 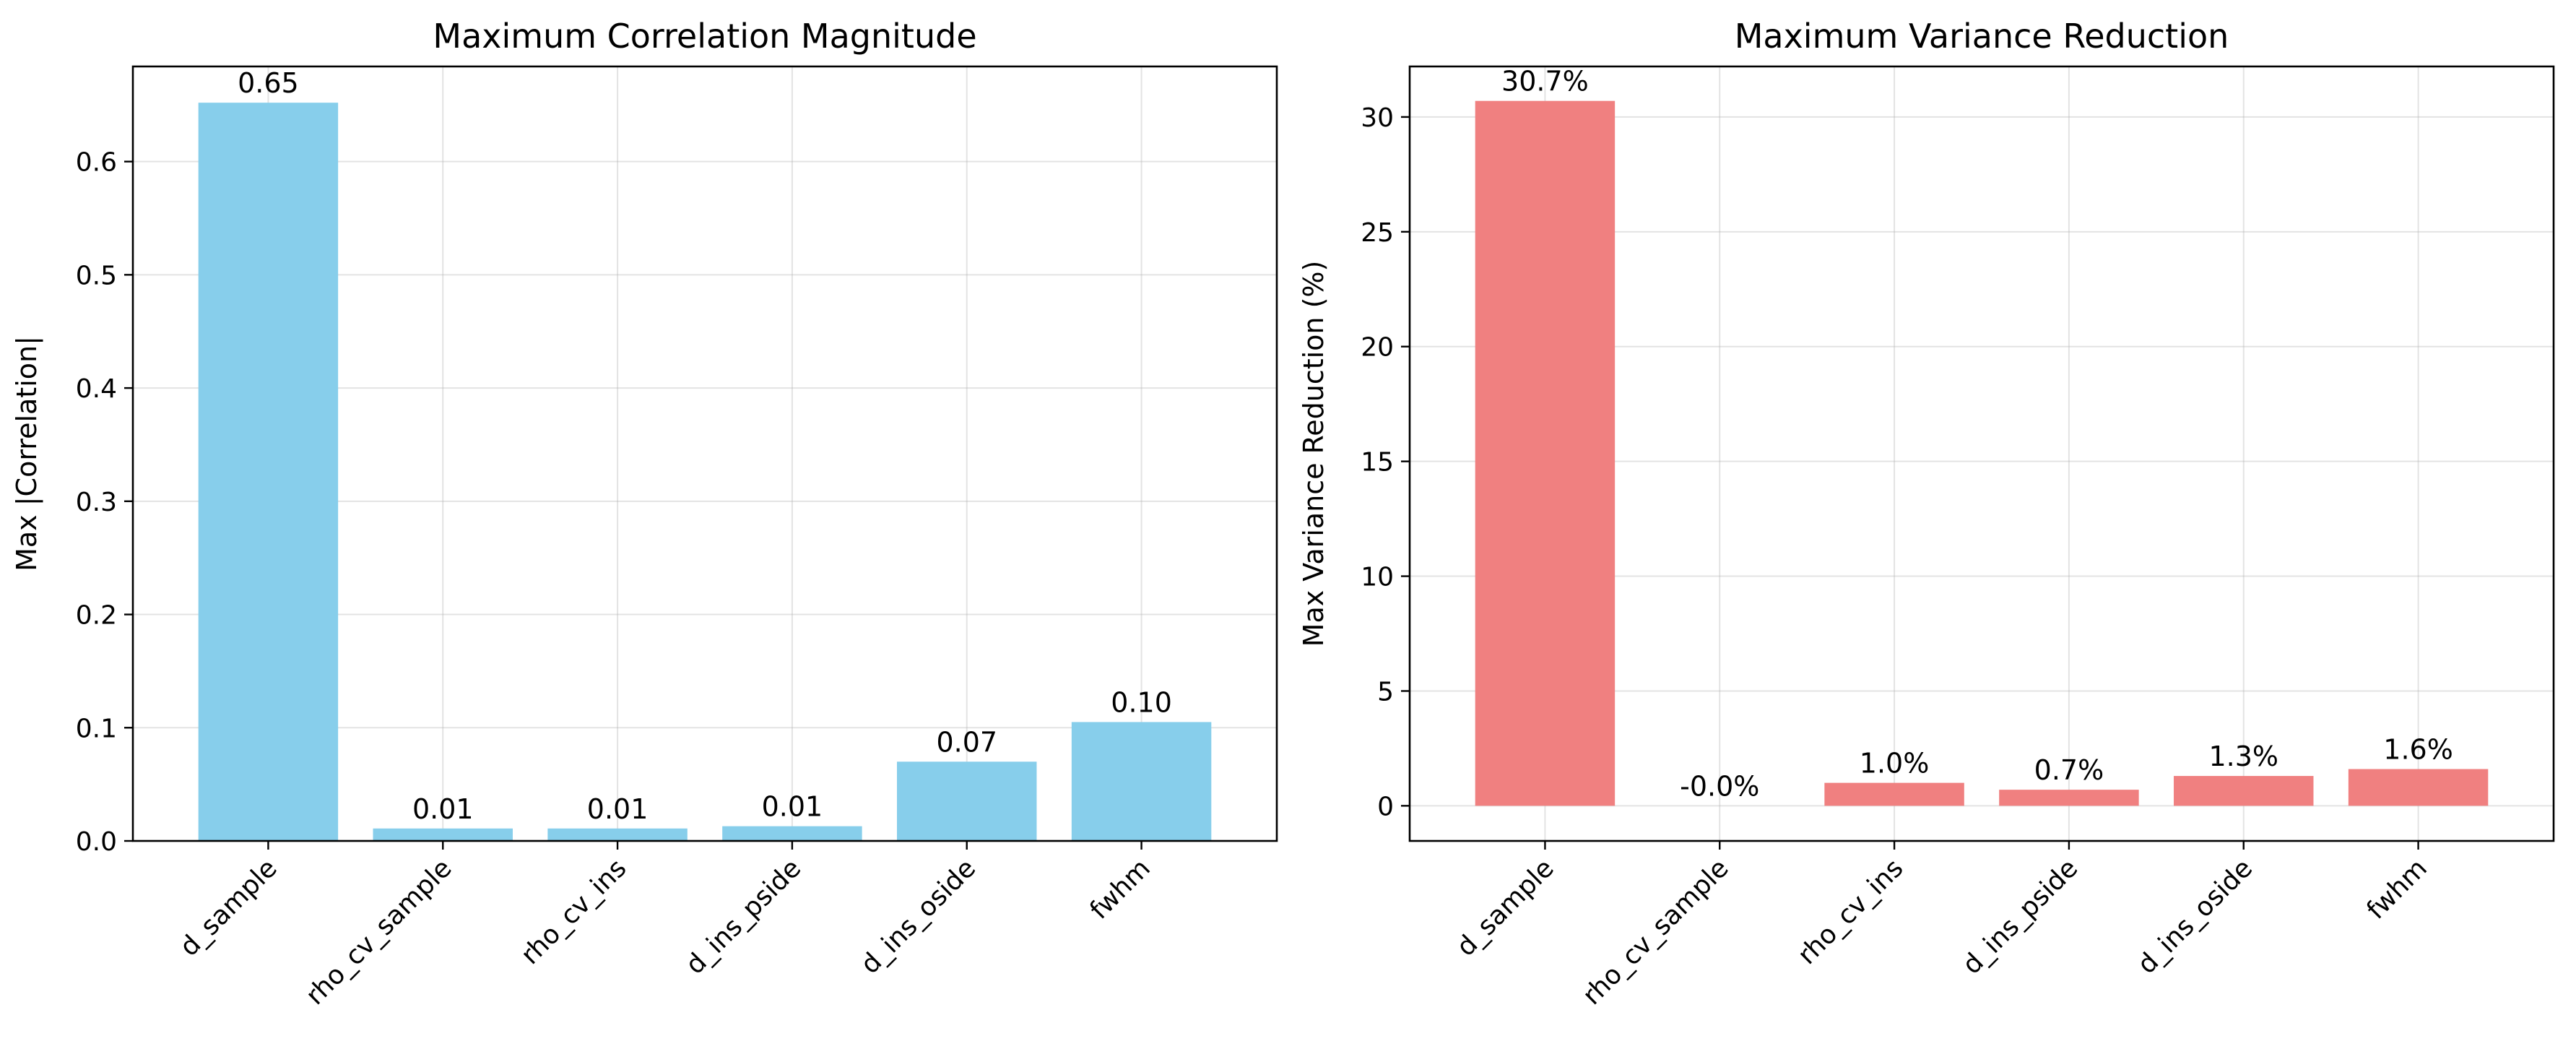 I want to click on y-axis-label: Max Variance Reduction (%), so click(x=1314, y=454).